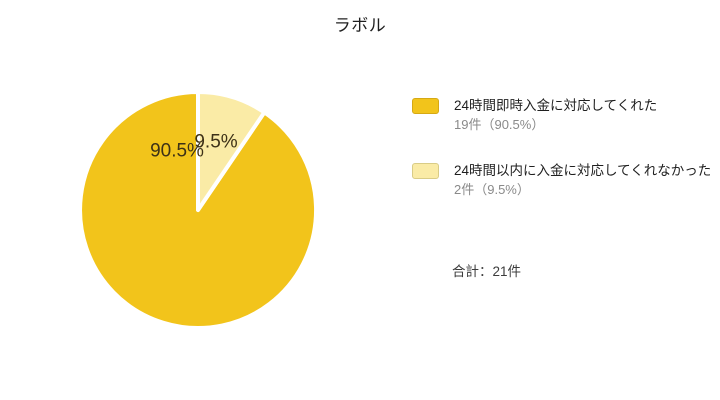  I want to click on legend-item: 24時間即時入金に対応してくれた 19件（90.5%）, so click(566, 115).